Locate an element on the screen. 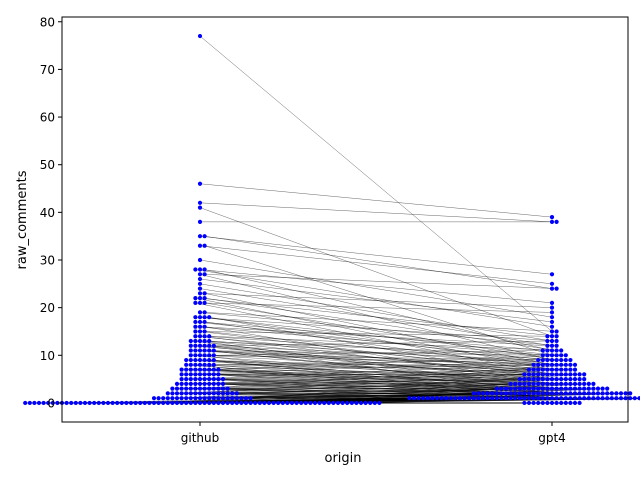  y-tick-label: 30 is located at coordinates (47, 261).